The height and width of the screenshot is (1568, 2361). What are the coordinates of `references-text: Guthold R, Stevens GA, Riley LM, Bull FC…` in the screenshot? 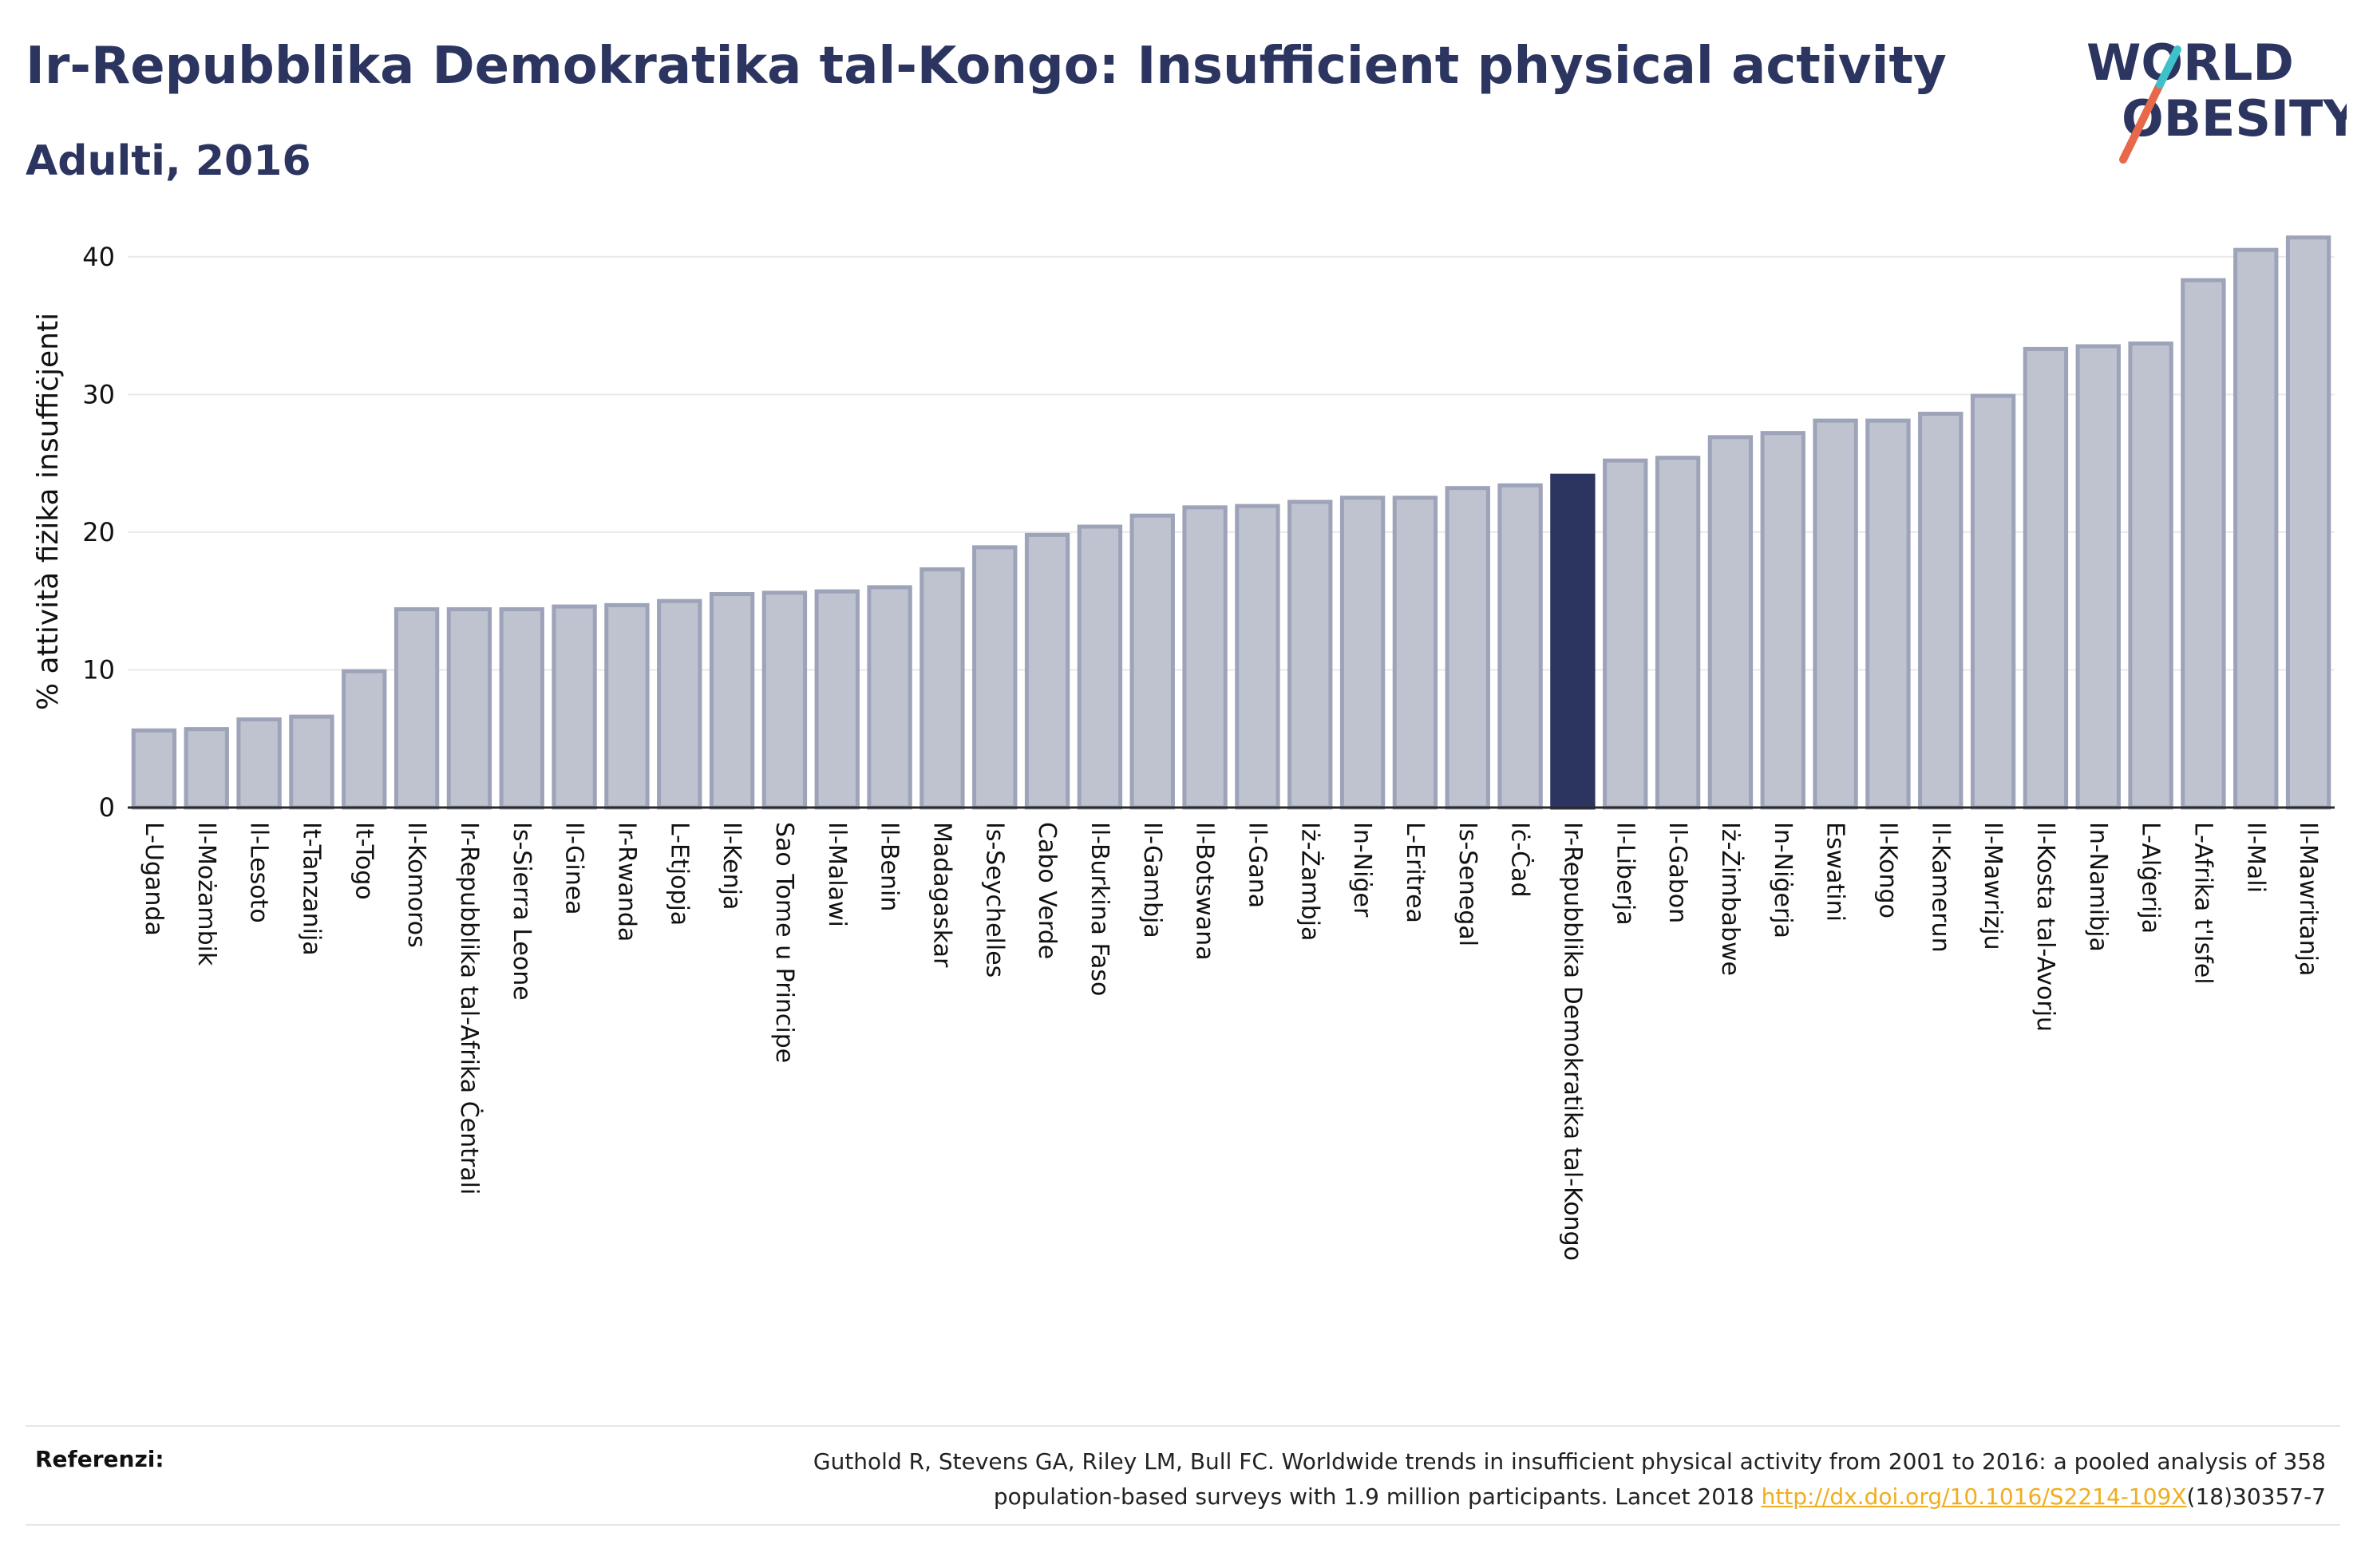 It's located at (1348, 1479).